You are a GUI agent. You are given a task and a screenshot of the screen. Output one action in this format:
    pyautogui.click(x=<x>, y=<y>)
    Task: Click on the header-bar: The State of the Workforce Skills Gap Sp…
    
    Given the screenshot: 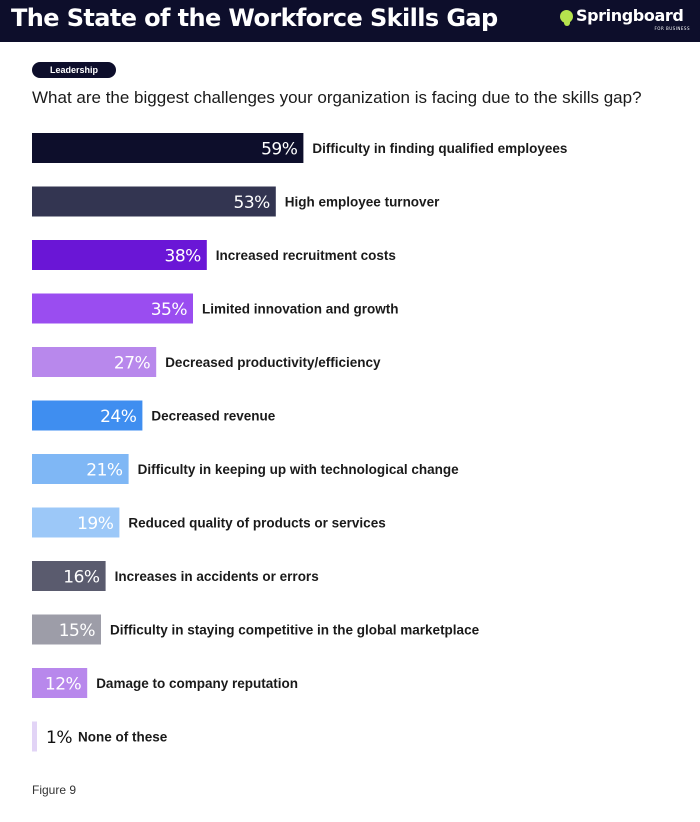 What is the action you would take?
    pyautogui.click(x=350, y=21)
    